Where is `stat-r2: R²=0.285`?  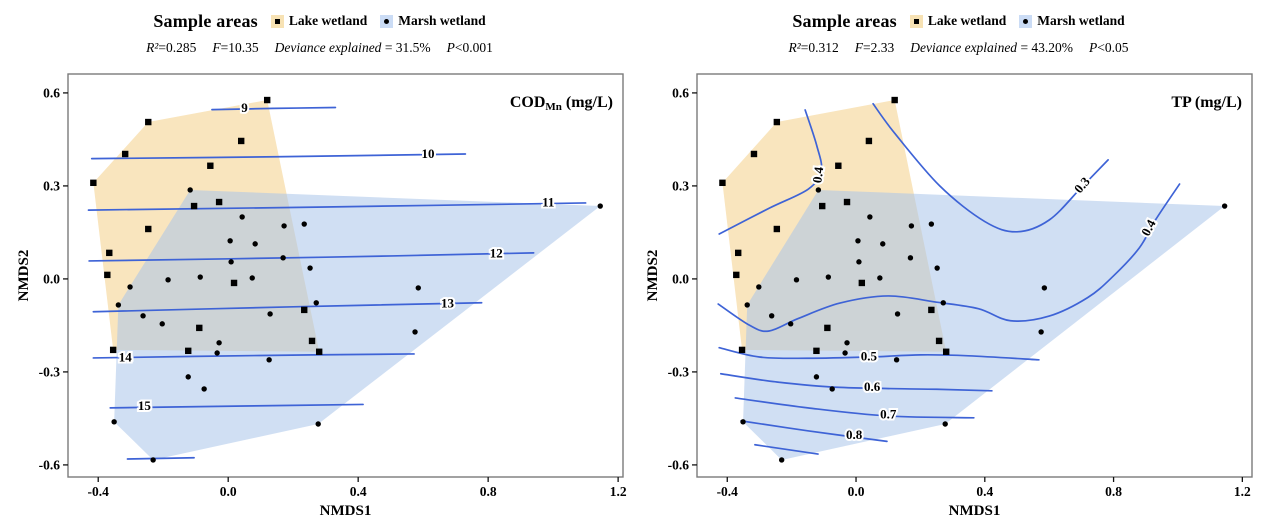
stat-r2: R²=0.285 is located at coordinates (171, 47).